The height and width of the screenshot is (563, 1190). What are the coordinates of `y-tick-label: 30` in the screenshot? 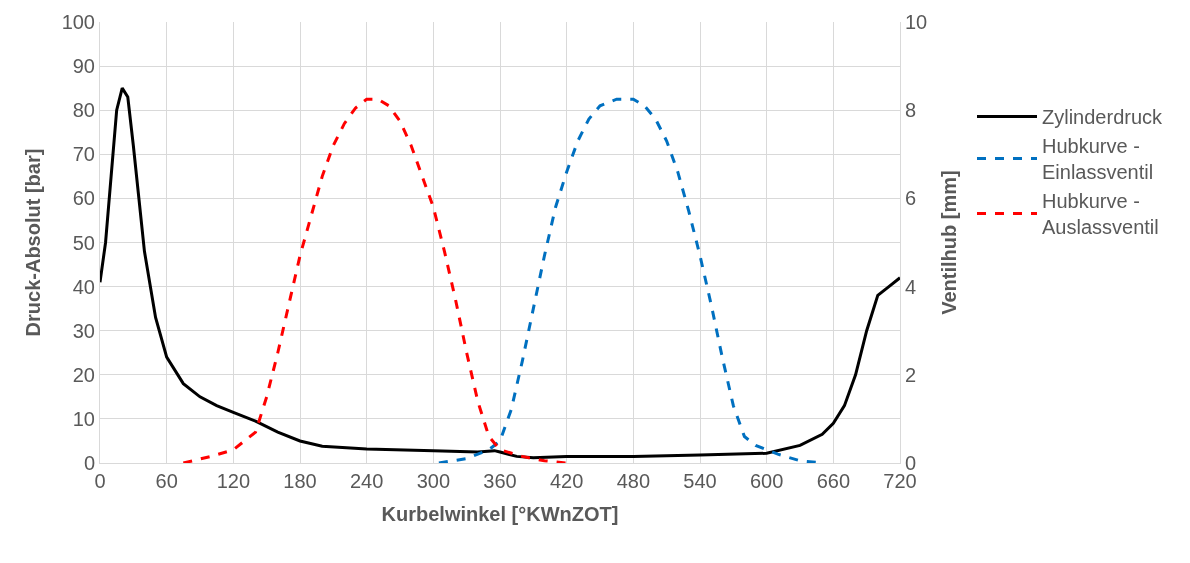 It's located at (83, 330).